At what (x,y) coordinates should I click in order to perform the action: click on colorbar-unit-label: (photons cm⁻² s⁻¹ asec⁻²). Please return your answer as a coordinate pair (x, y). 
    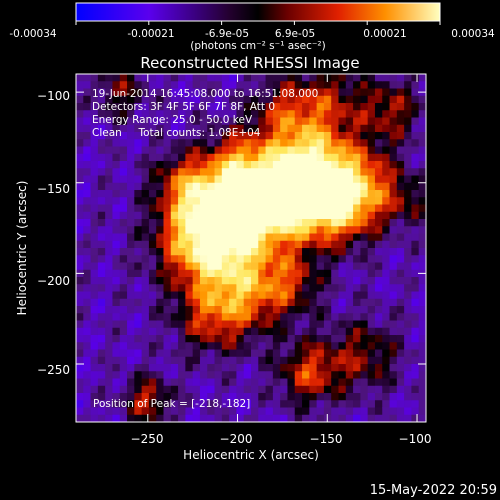
    Looking at the image, I should click on (257, 46).